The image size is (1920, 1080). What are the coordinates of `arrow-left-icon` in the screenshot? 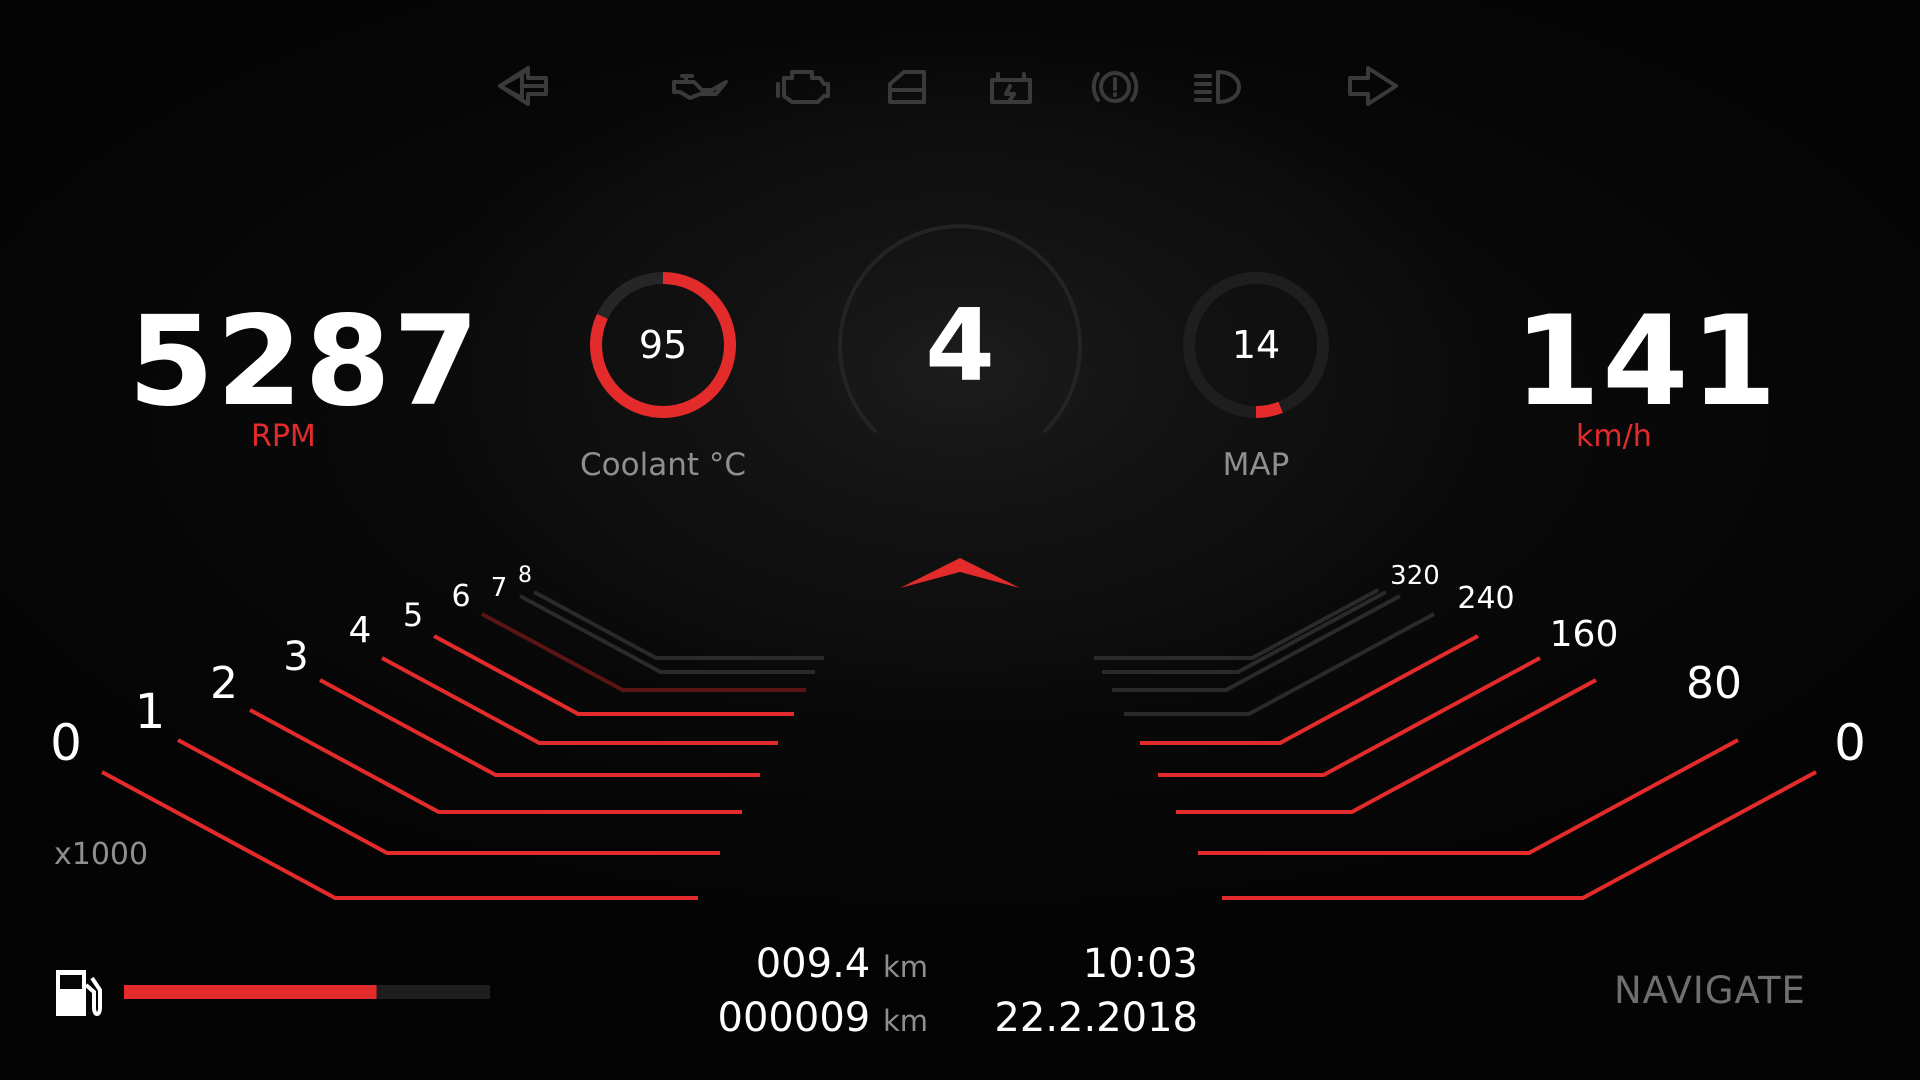 It's located at (523, 86).